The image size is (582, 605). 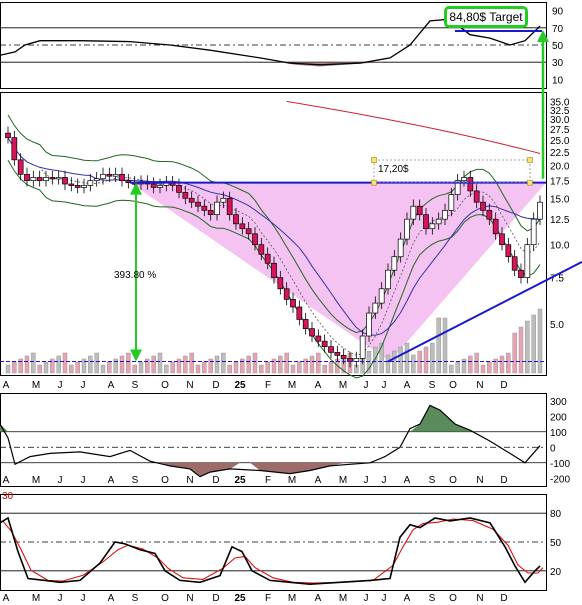 What do you see at coordinates (560, 479) in the screenshot?
I see `cci-tick-label: -200` at bounding box center [560, 479].